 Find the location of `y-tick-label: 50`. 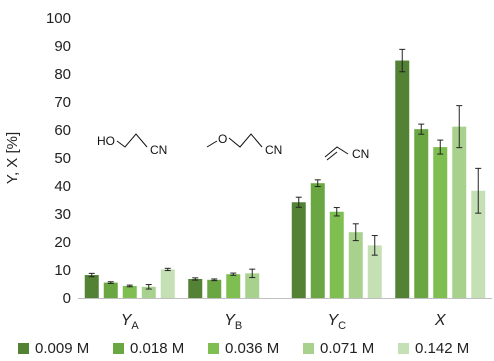

y-tick-label: 50 is located at coordinates (62, 158).